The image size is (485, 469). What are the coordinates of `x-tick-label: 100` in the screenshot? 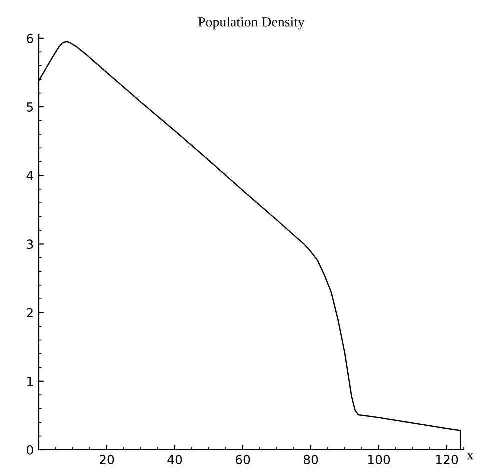 It's located at (379, 460).